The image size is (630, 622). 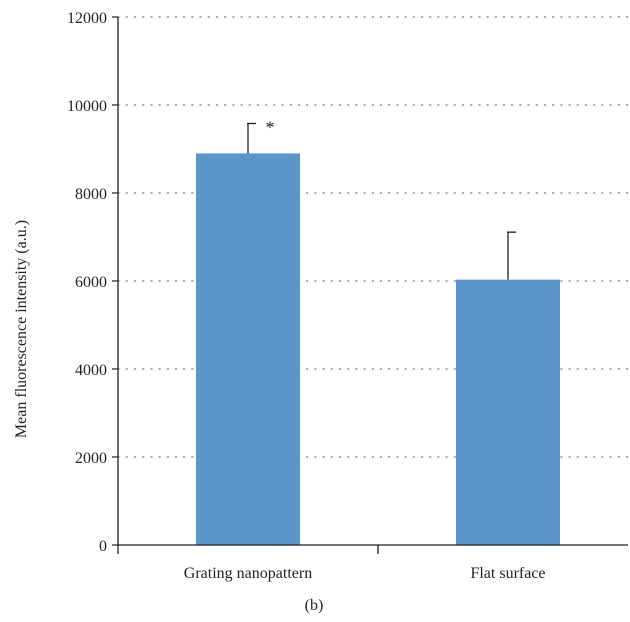 I want to click on y-tick-label: 8000, so click(x=91, y=194).